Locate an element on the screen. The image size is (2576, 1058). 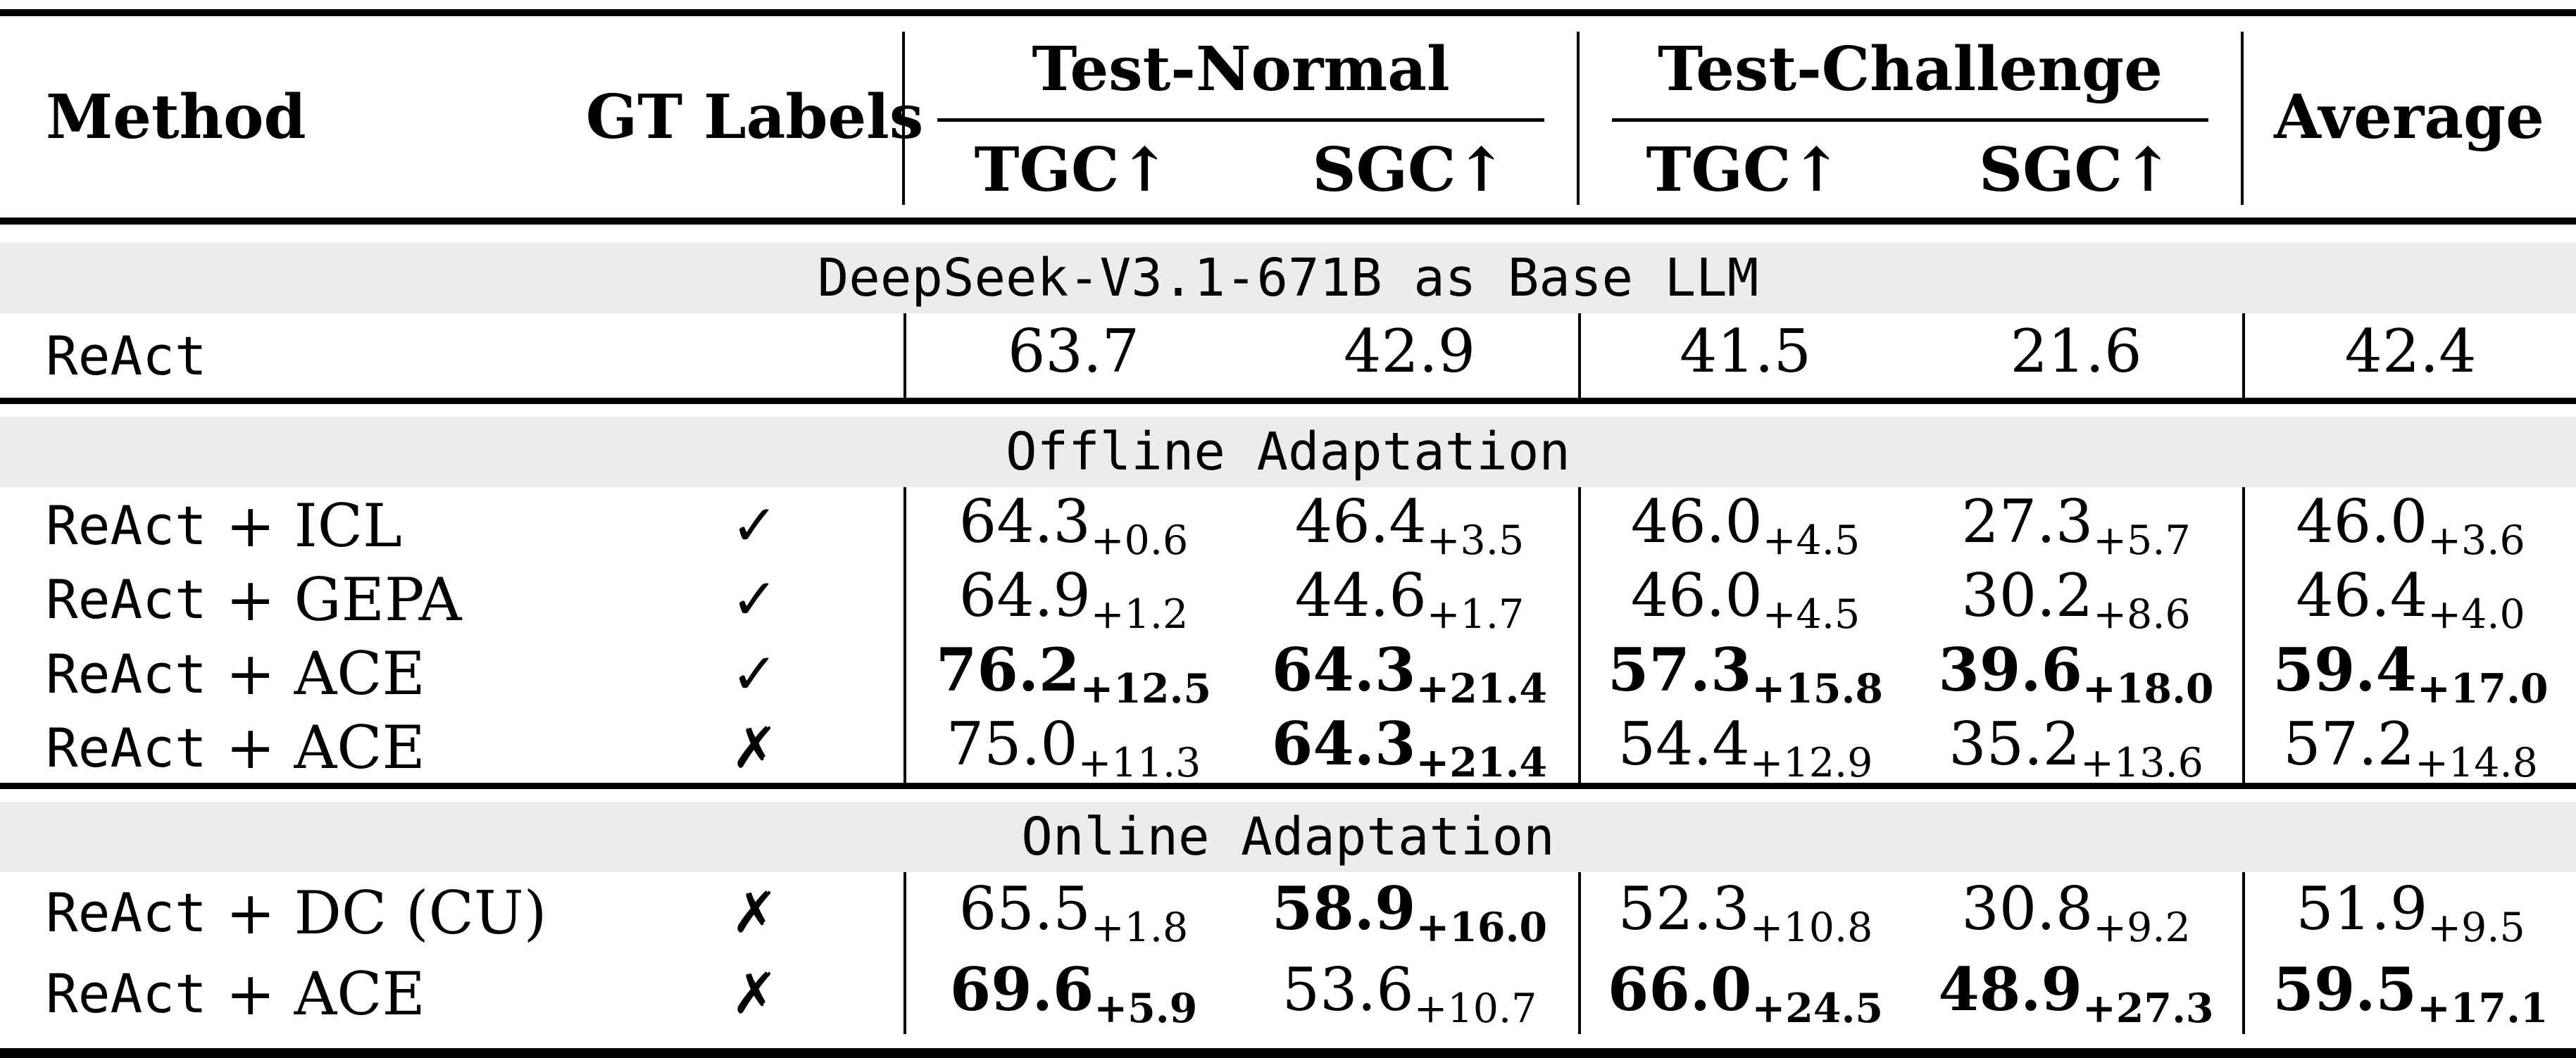
metric-value: 27.3 is located at coordinates (2027, 521).